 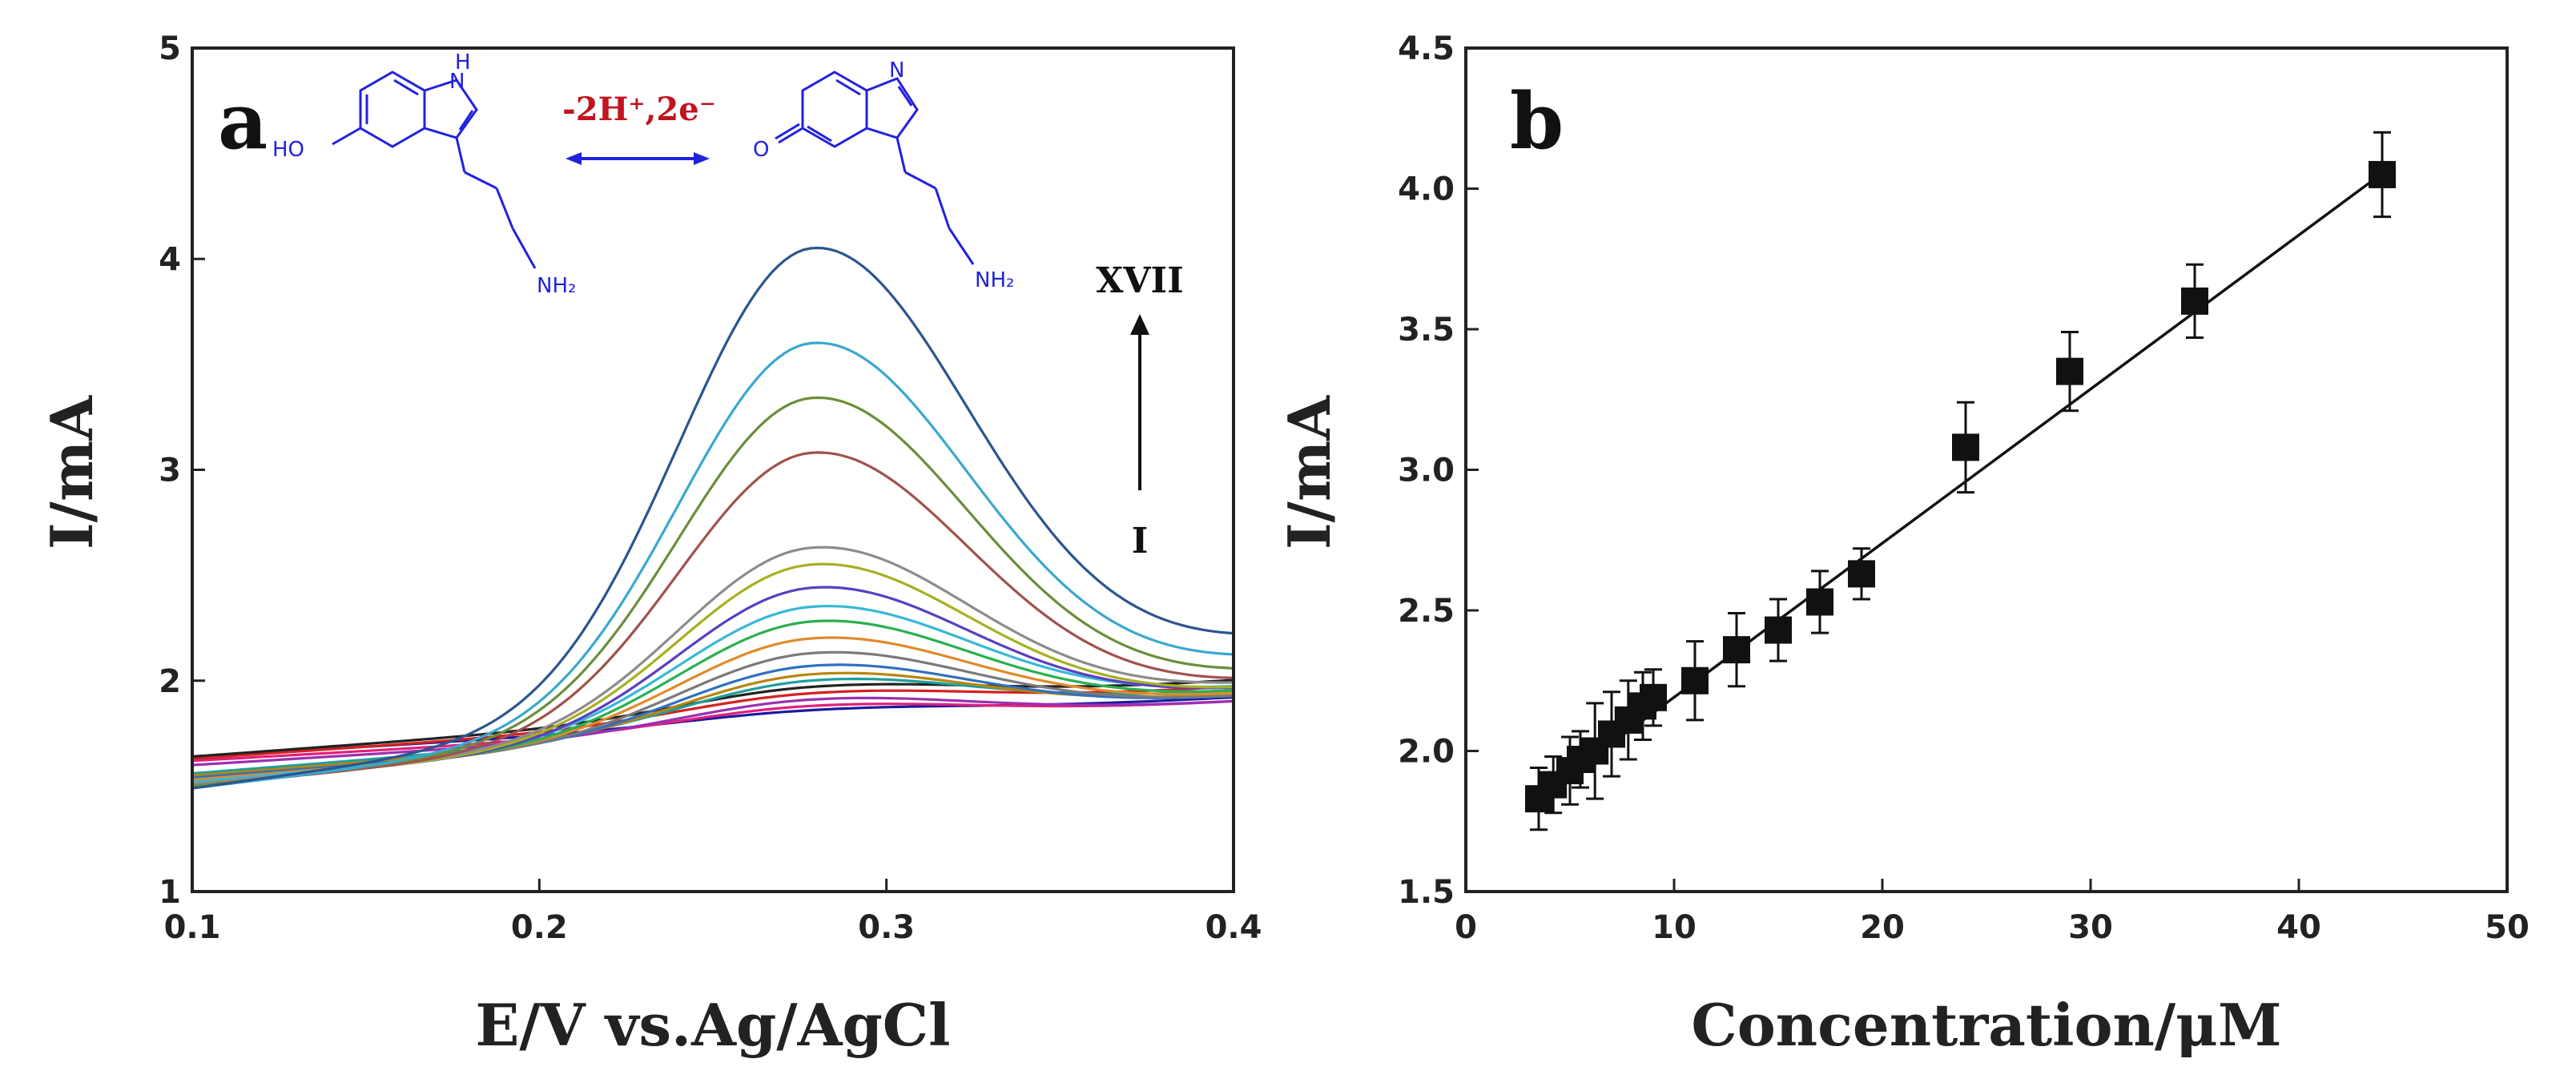 I want to click on quinone-imine-structure, so click(x=875, y=167).